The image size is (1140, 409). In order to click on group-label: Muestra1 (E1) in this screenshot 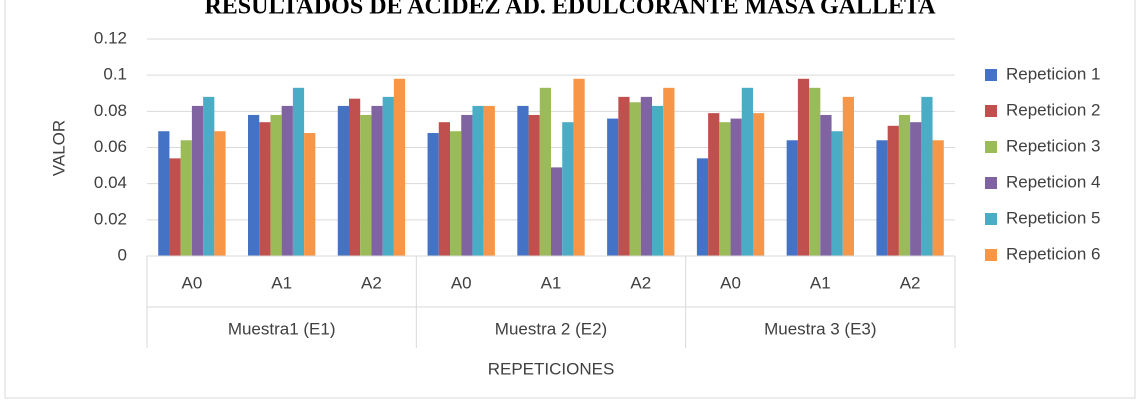, I will do `click(282, 328)`.